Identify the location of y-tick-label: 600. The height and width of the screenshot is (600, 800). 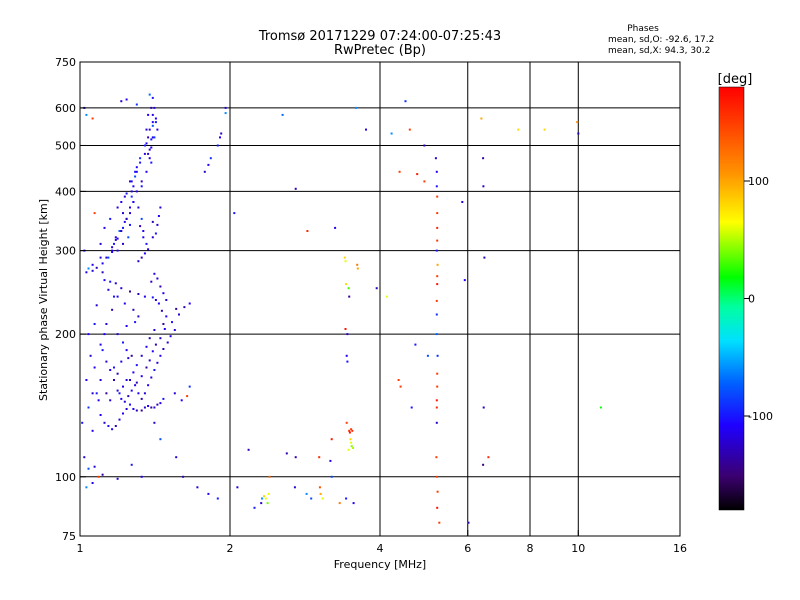
(65, 108).